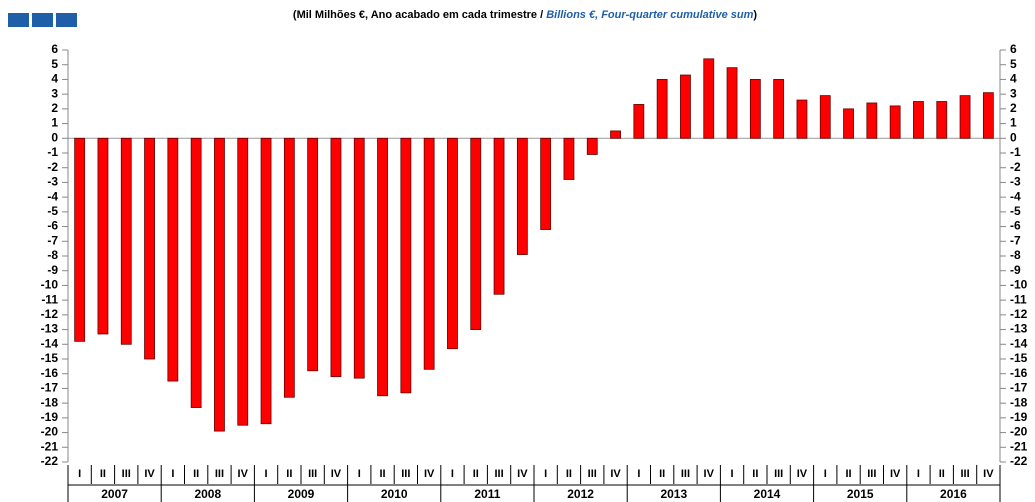 The width and height of the screenshot is (1035, 502). What do you see at coordinates (1018, 299) in the screenshot?
I see `y2-tick-label: -11` at bounding box center [1018, 299].